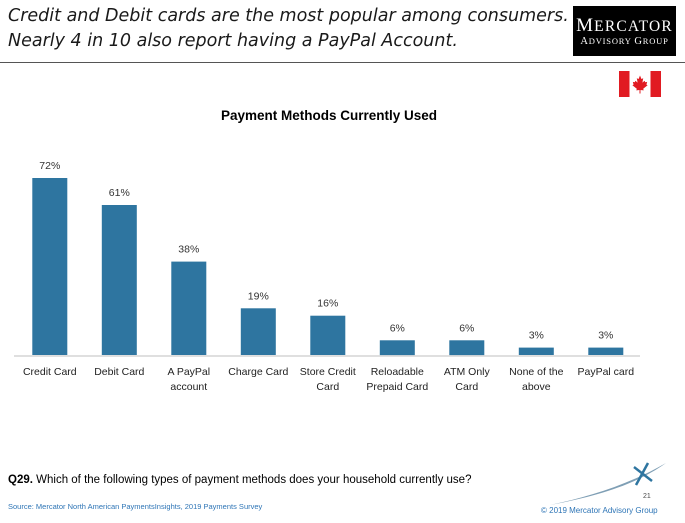  What do you see at coordinates (467, 372) in the screenshot?
I see `category-label: ATM Only` at bounding box center [467, 372].